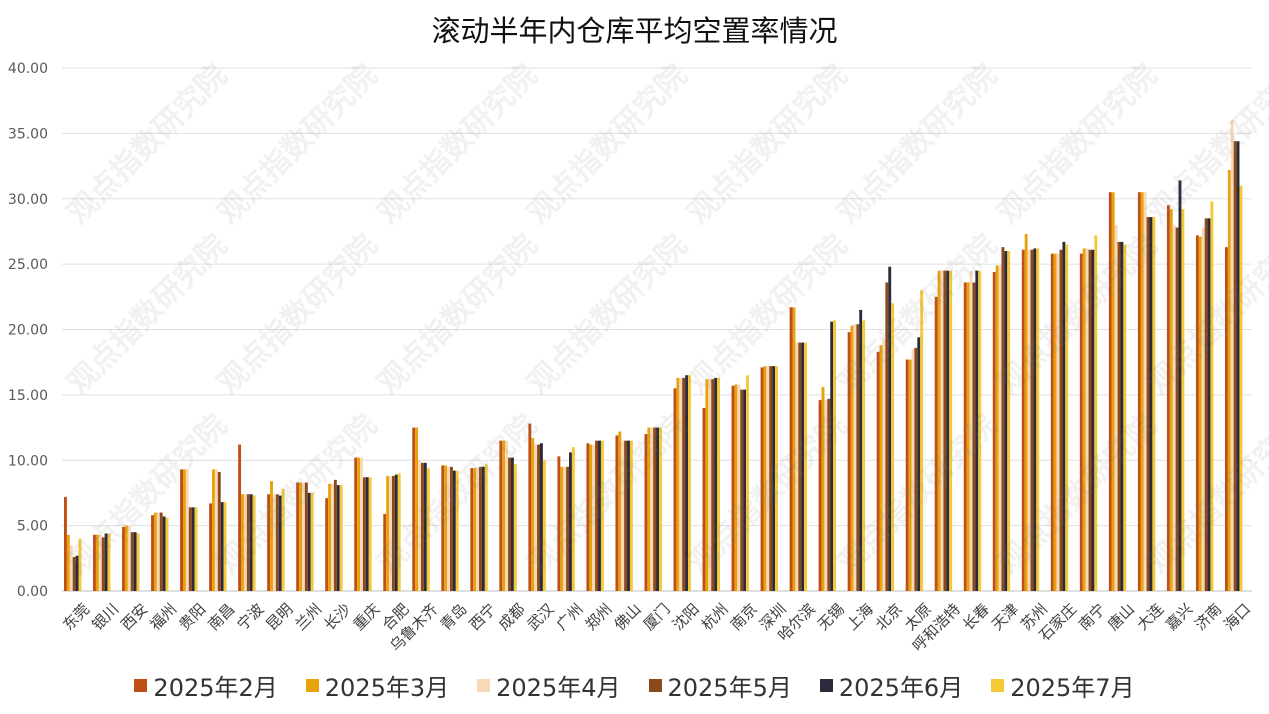 This screenshot has height=714, width=1269. What do you see at coordinates (891, 685) in the screenshot?
I see `legend-item: 2025年6月` at bounding box center [891, 685].